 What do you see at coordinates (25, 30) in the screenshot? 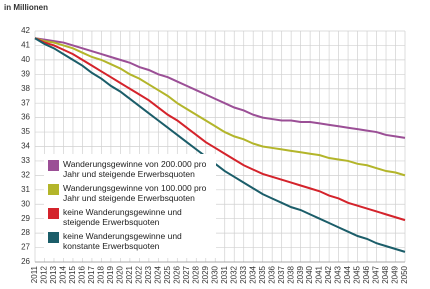
I see `y-tick-label: 42` at bounding box center [25, 30].